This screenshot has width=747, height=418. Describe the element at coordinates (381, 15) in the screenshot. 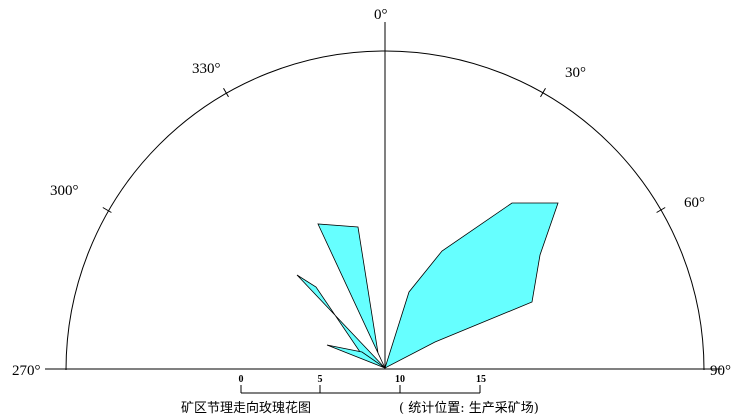

I see `angle-label-0: 0°` at that location.